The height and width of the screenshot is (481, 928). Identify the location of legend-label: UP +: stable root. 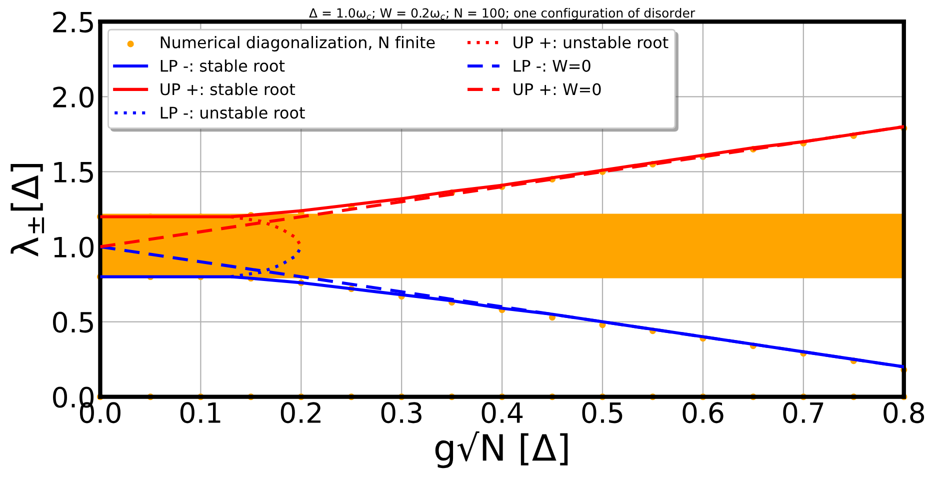
(228, 89).